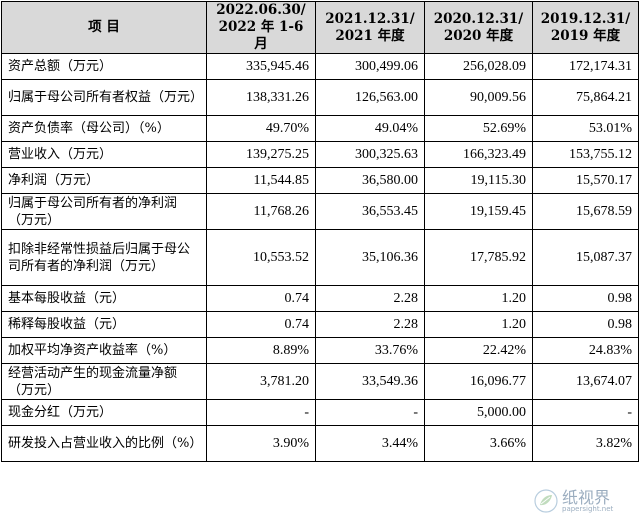 The height and width of the screenshot is (518, 640). Describe the element at coordinates (370, 27) in the screenshot. I see `header-col-2021: 2021.12.31/2021 年度` at that location.